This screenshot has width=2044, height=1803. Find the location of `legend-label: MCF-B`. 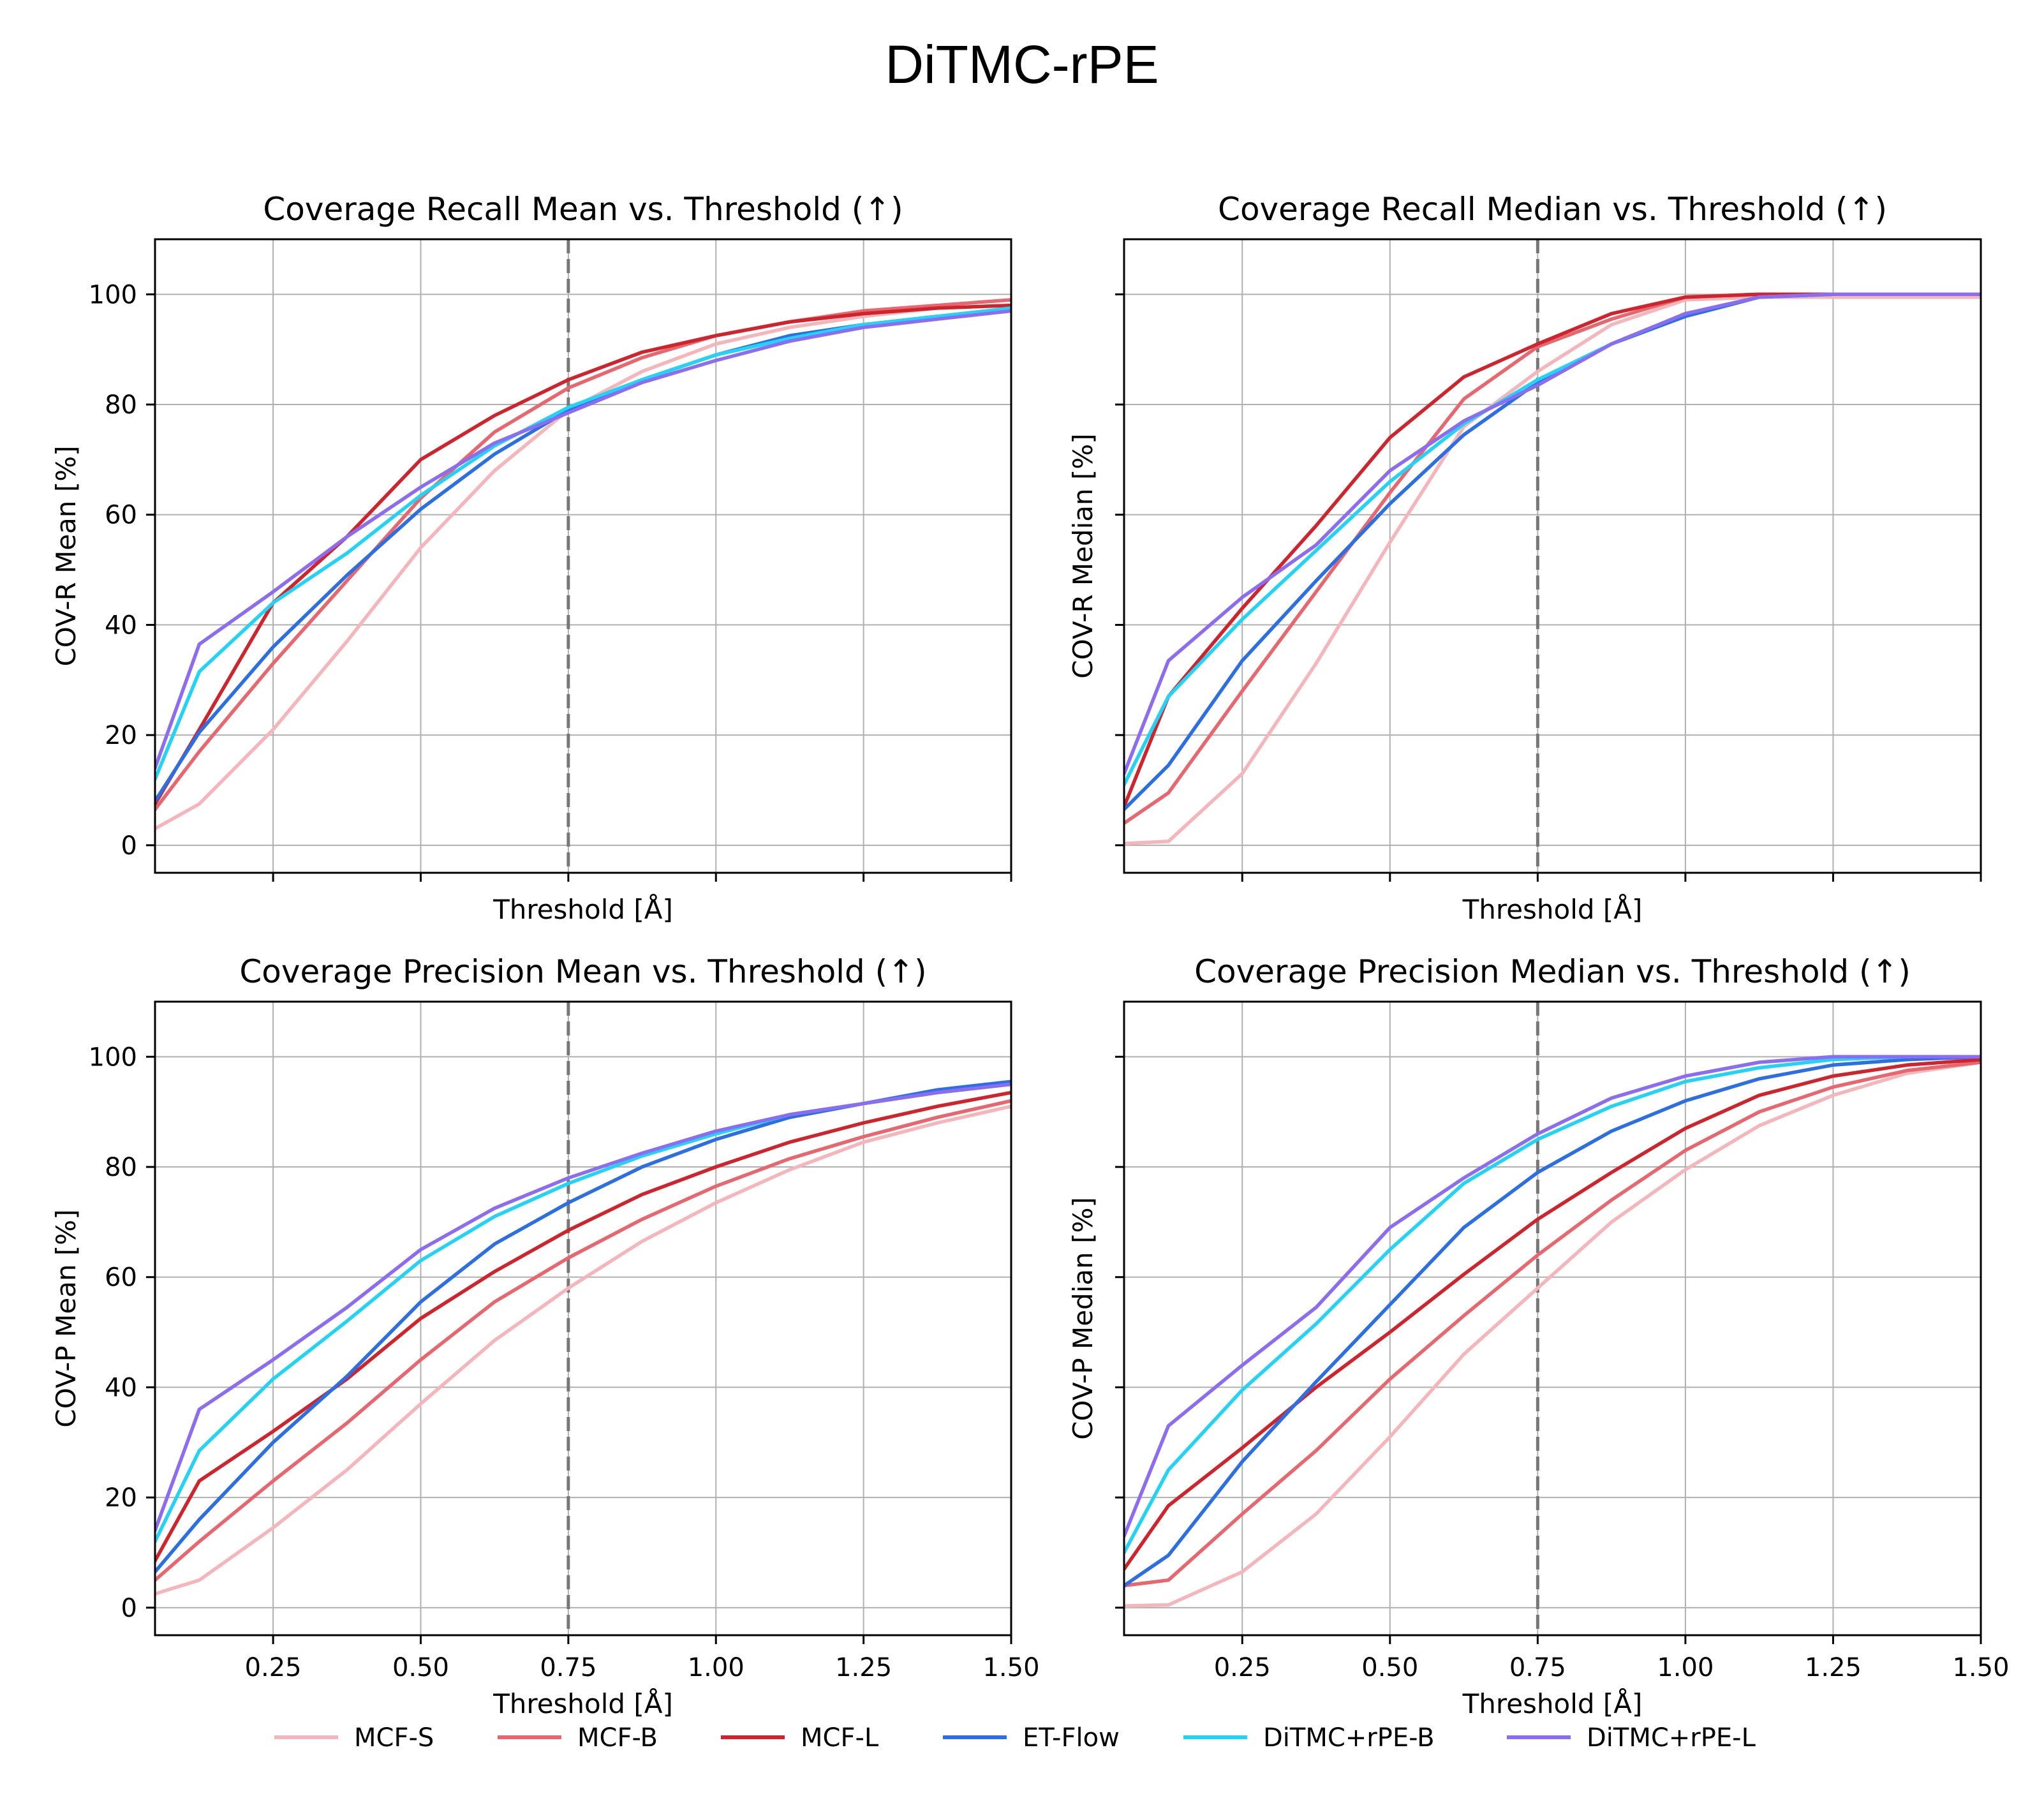

legend-label: MCF-B is located at coordinates (617, 1738).